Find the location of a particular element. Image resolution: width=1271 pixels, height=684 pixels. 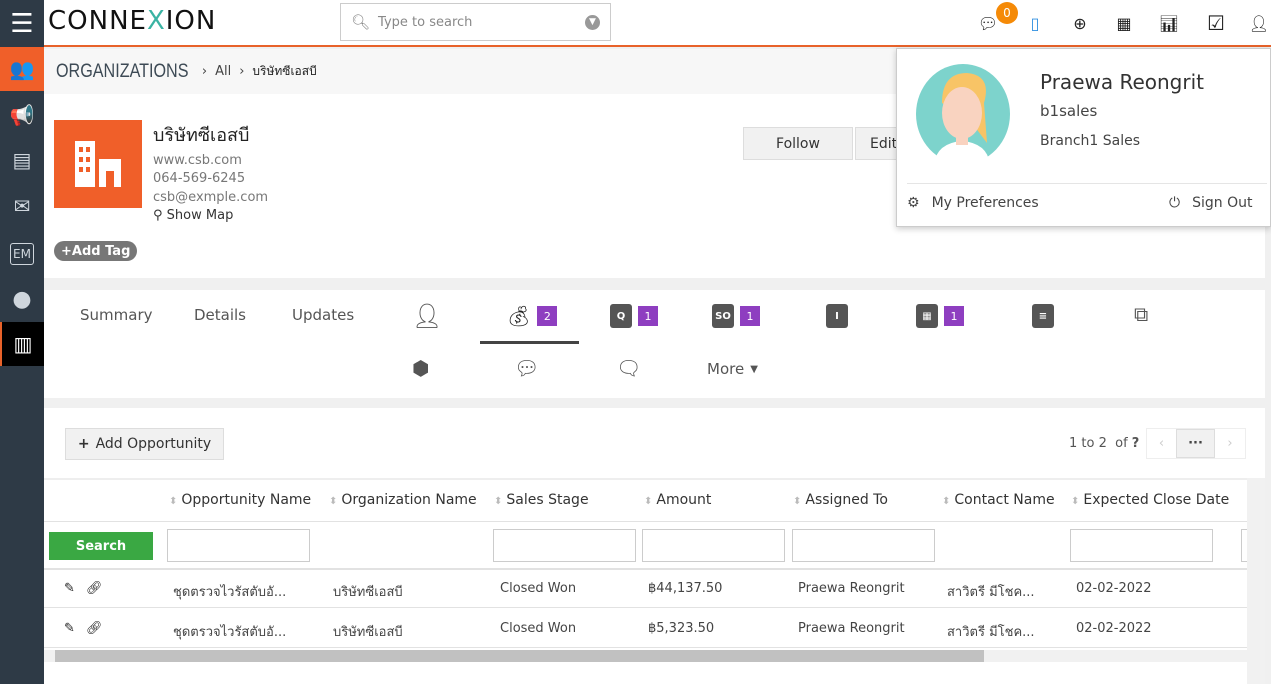

horizontal-scrollbar is located at coordinates (645, 656).